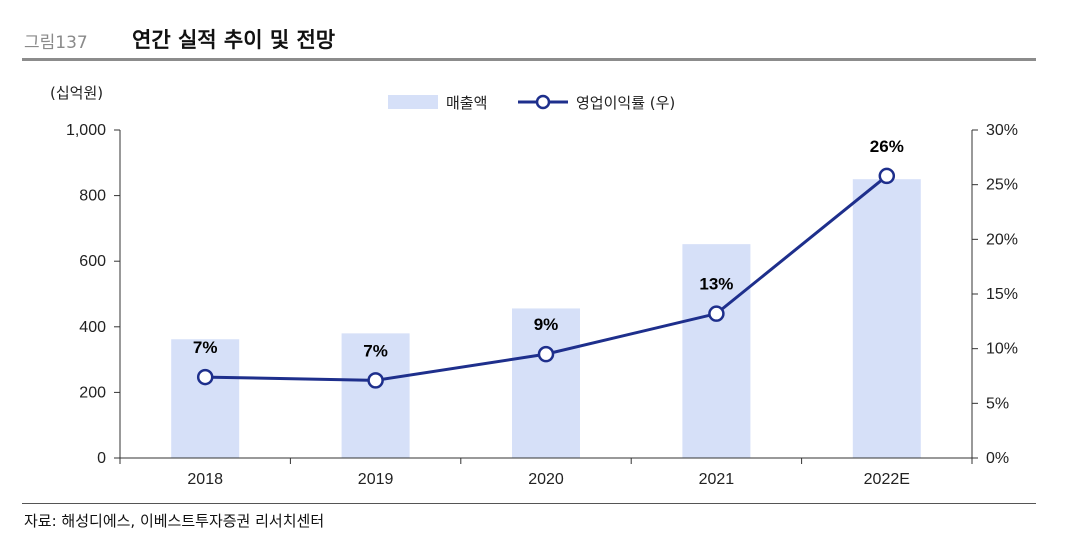 The image size is (1078, 553). I want to click on y-unit-label: (십억원), so click(76, 93).